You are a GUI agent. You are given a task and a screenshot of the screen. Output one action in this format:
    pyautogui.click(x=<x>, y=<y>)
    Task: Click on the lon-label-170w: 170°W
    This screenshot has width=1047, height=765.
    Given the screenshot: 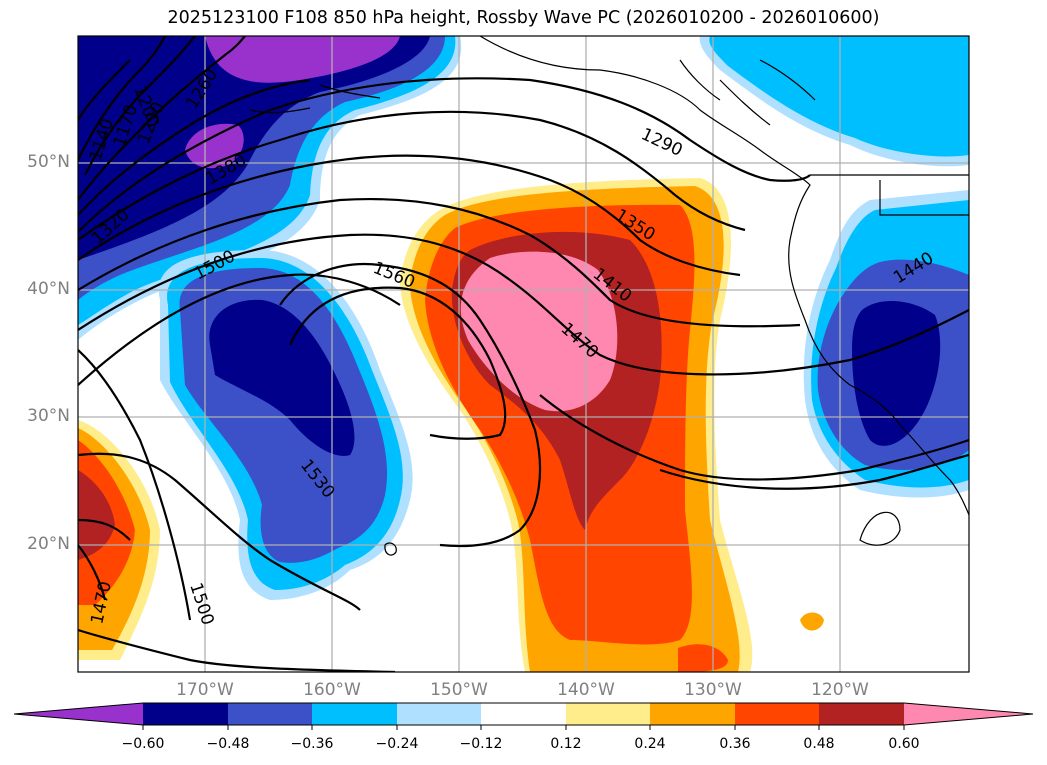 What is the action you would take?
    pyautogui.click(x=205, y=690)
    